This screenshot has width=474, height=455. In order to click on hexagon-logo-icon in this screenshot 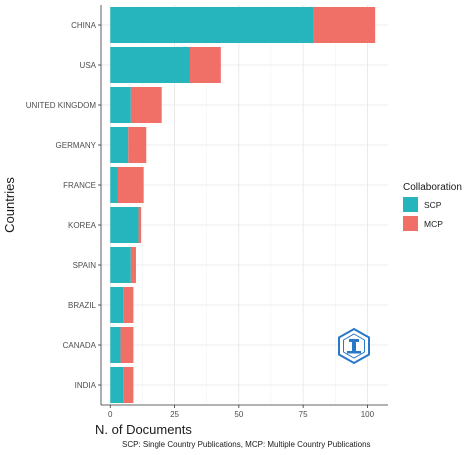, I will do `click(354, 346)`.